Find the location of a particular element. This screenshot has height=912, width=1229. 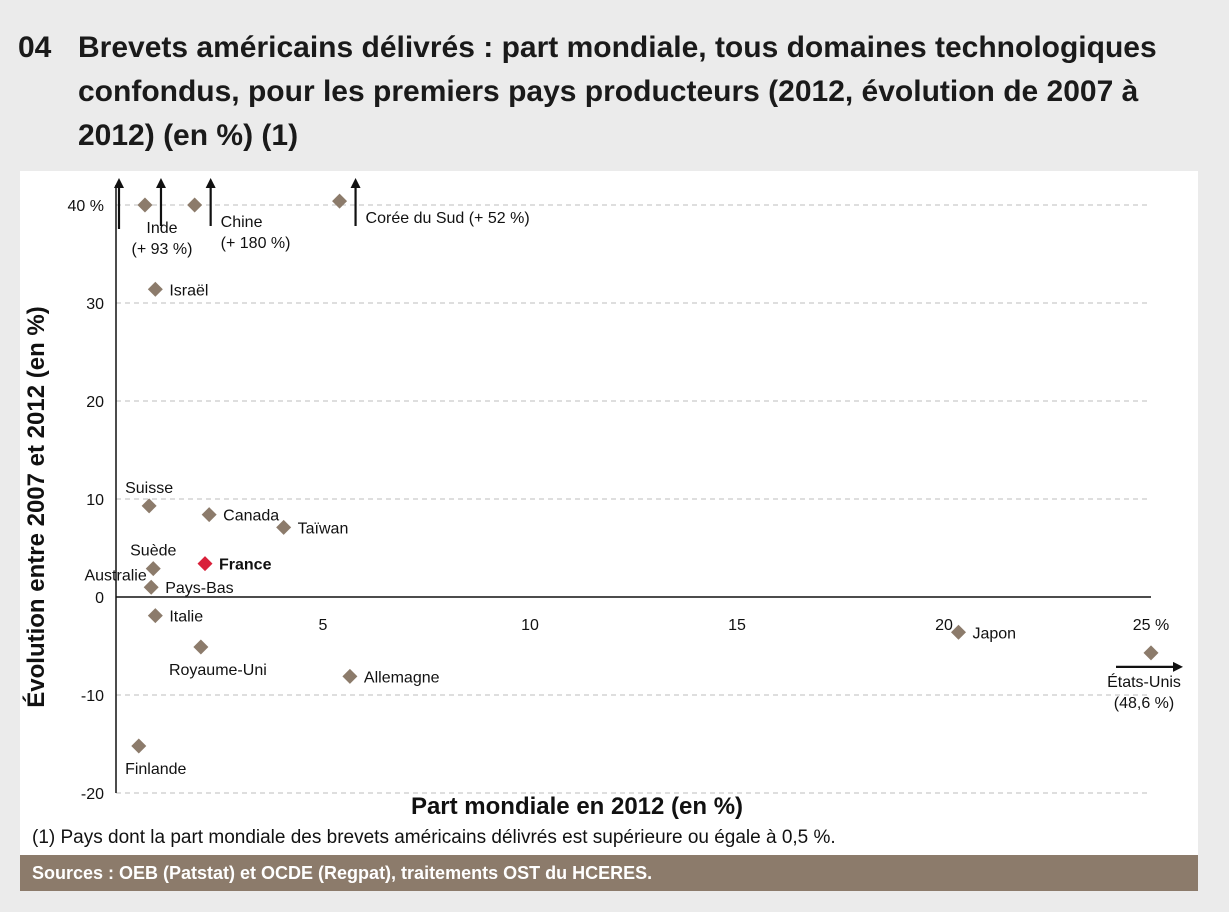

point-label: Allemagne is located at coordinates (402, 677).